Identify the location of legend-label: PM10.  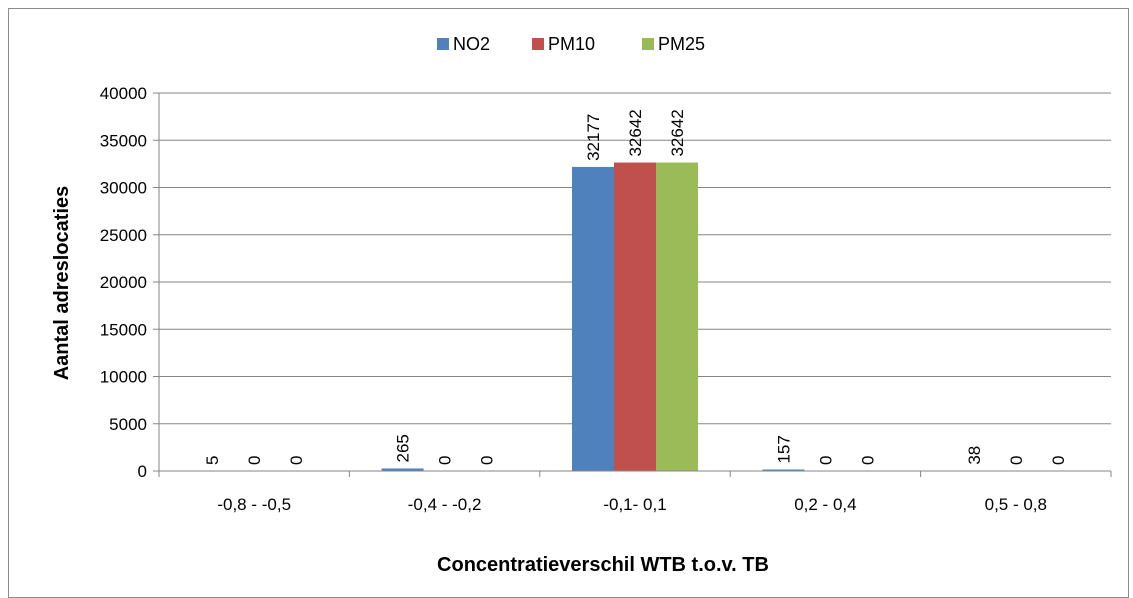
(571, 44).